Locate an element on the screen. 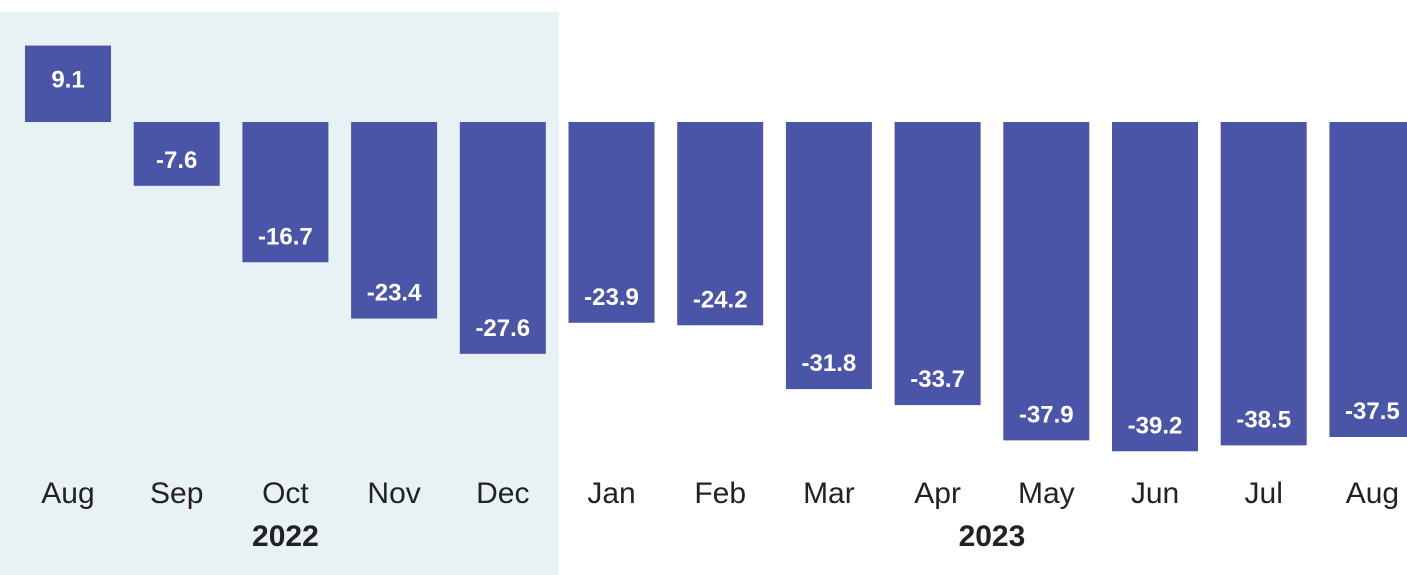 The image size is (1407, 575). x-tick-label: Sep is located at coordinates (176, 493).